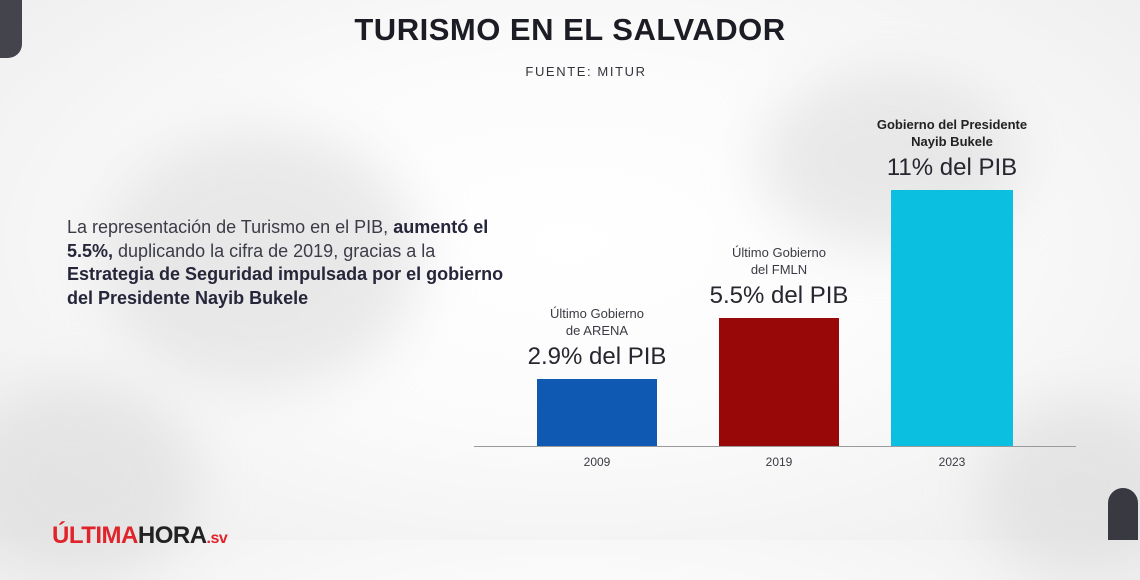  Describe the element at coordinates (570, 29) in the screenshot. I see `page-title: TURISMO EN EL SALVADOR` at that location.